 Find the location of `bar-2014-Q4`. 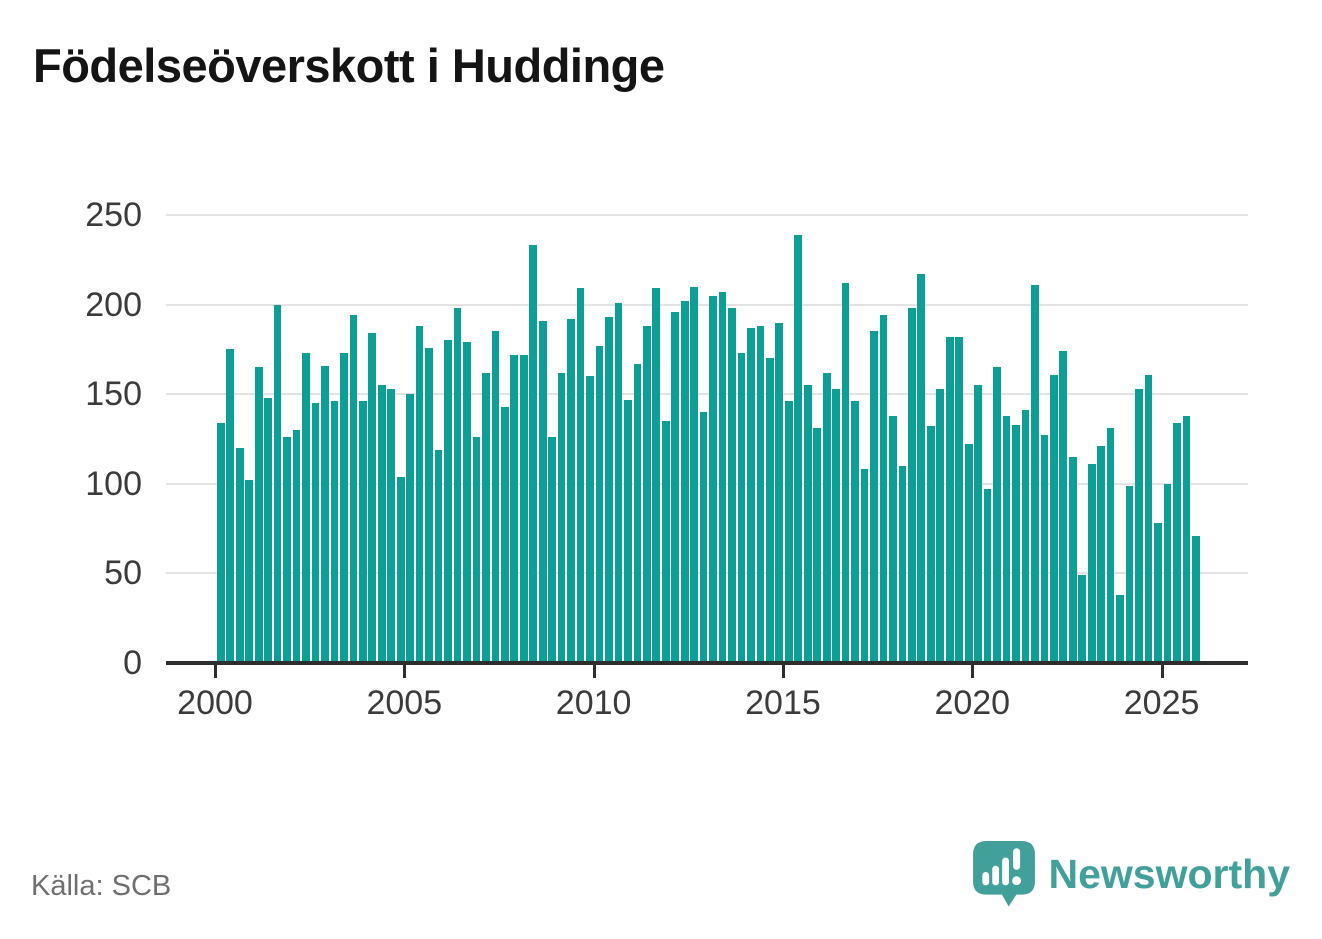

bar-2014-Q4 is located at coordinates (779, 492).